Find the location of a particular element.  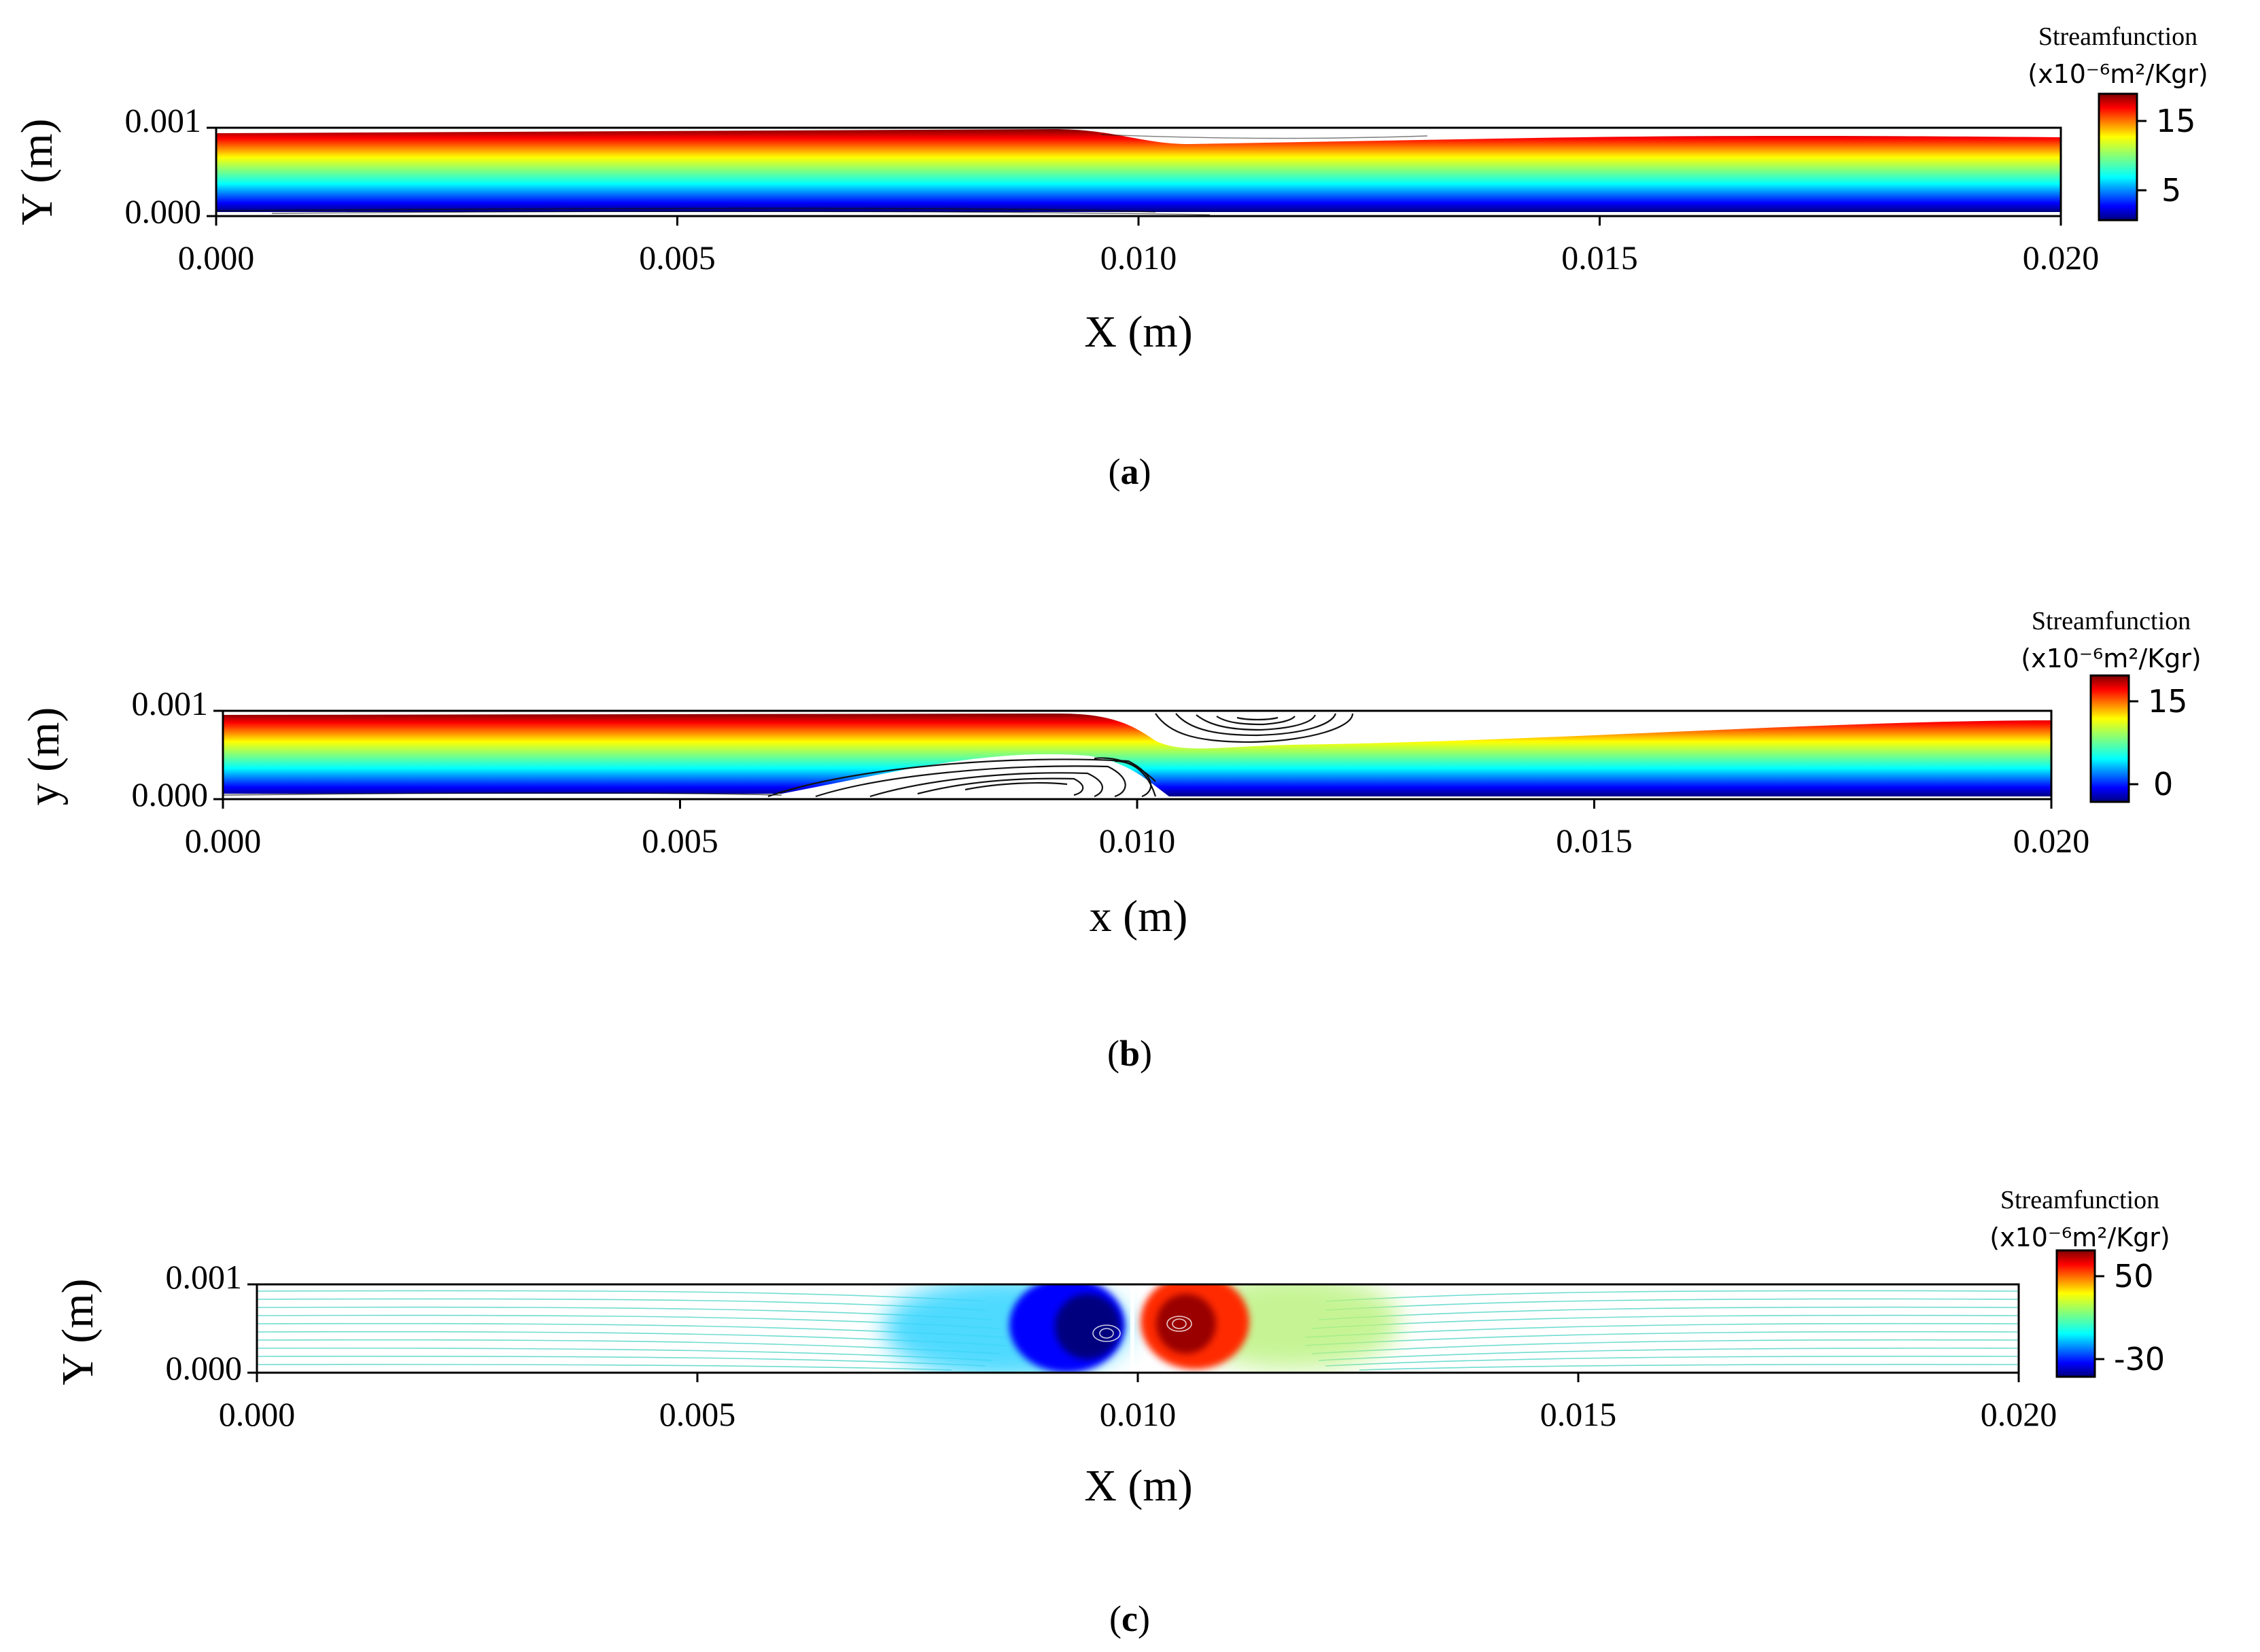

panel-b-colorbar-tick-high: 15 is located at coordinates (2168, 701).